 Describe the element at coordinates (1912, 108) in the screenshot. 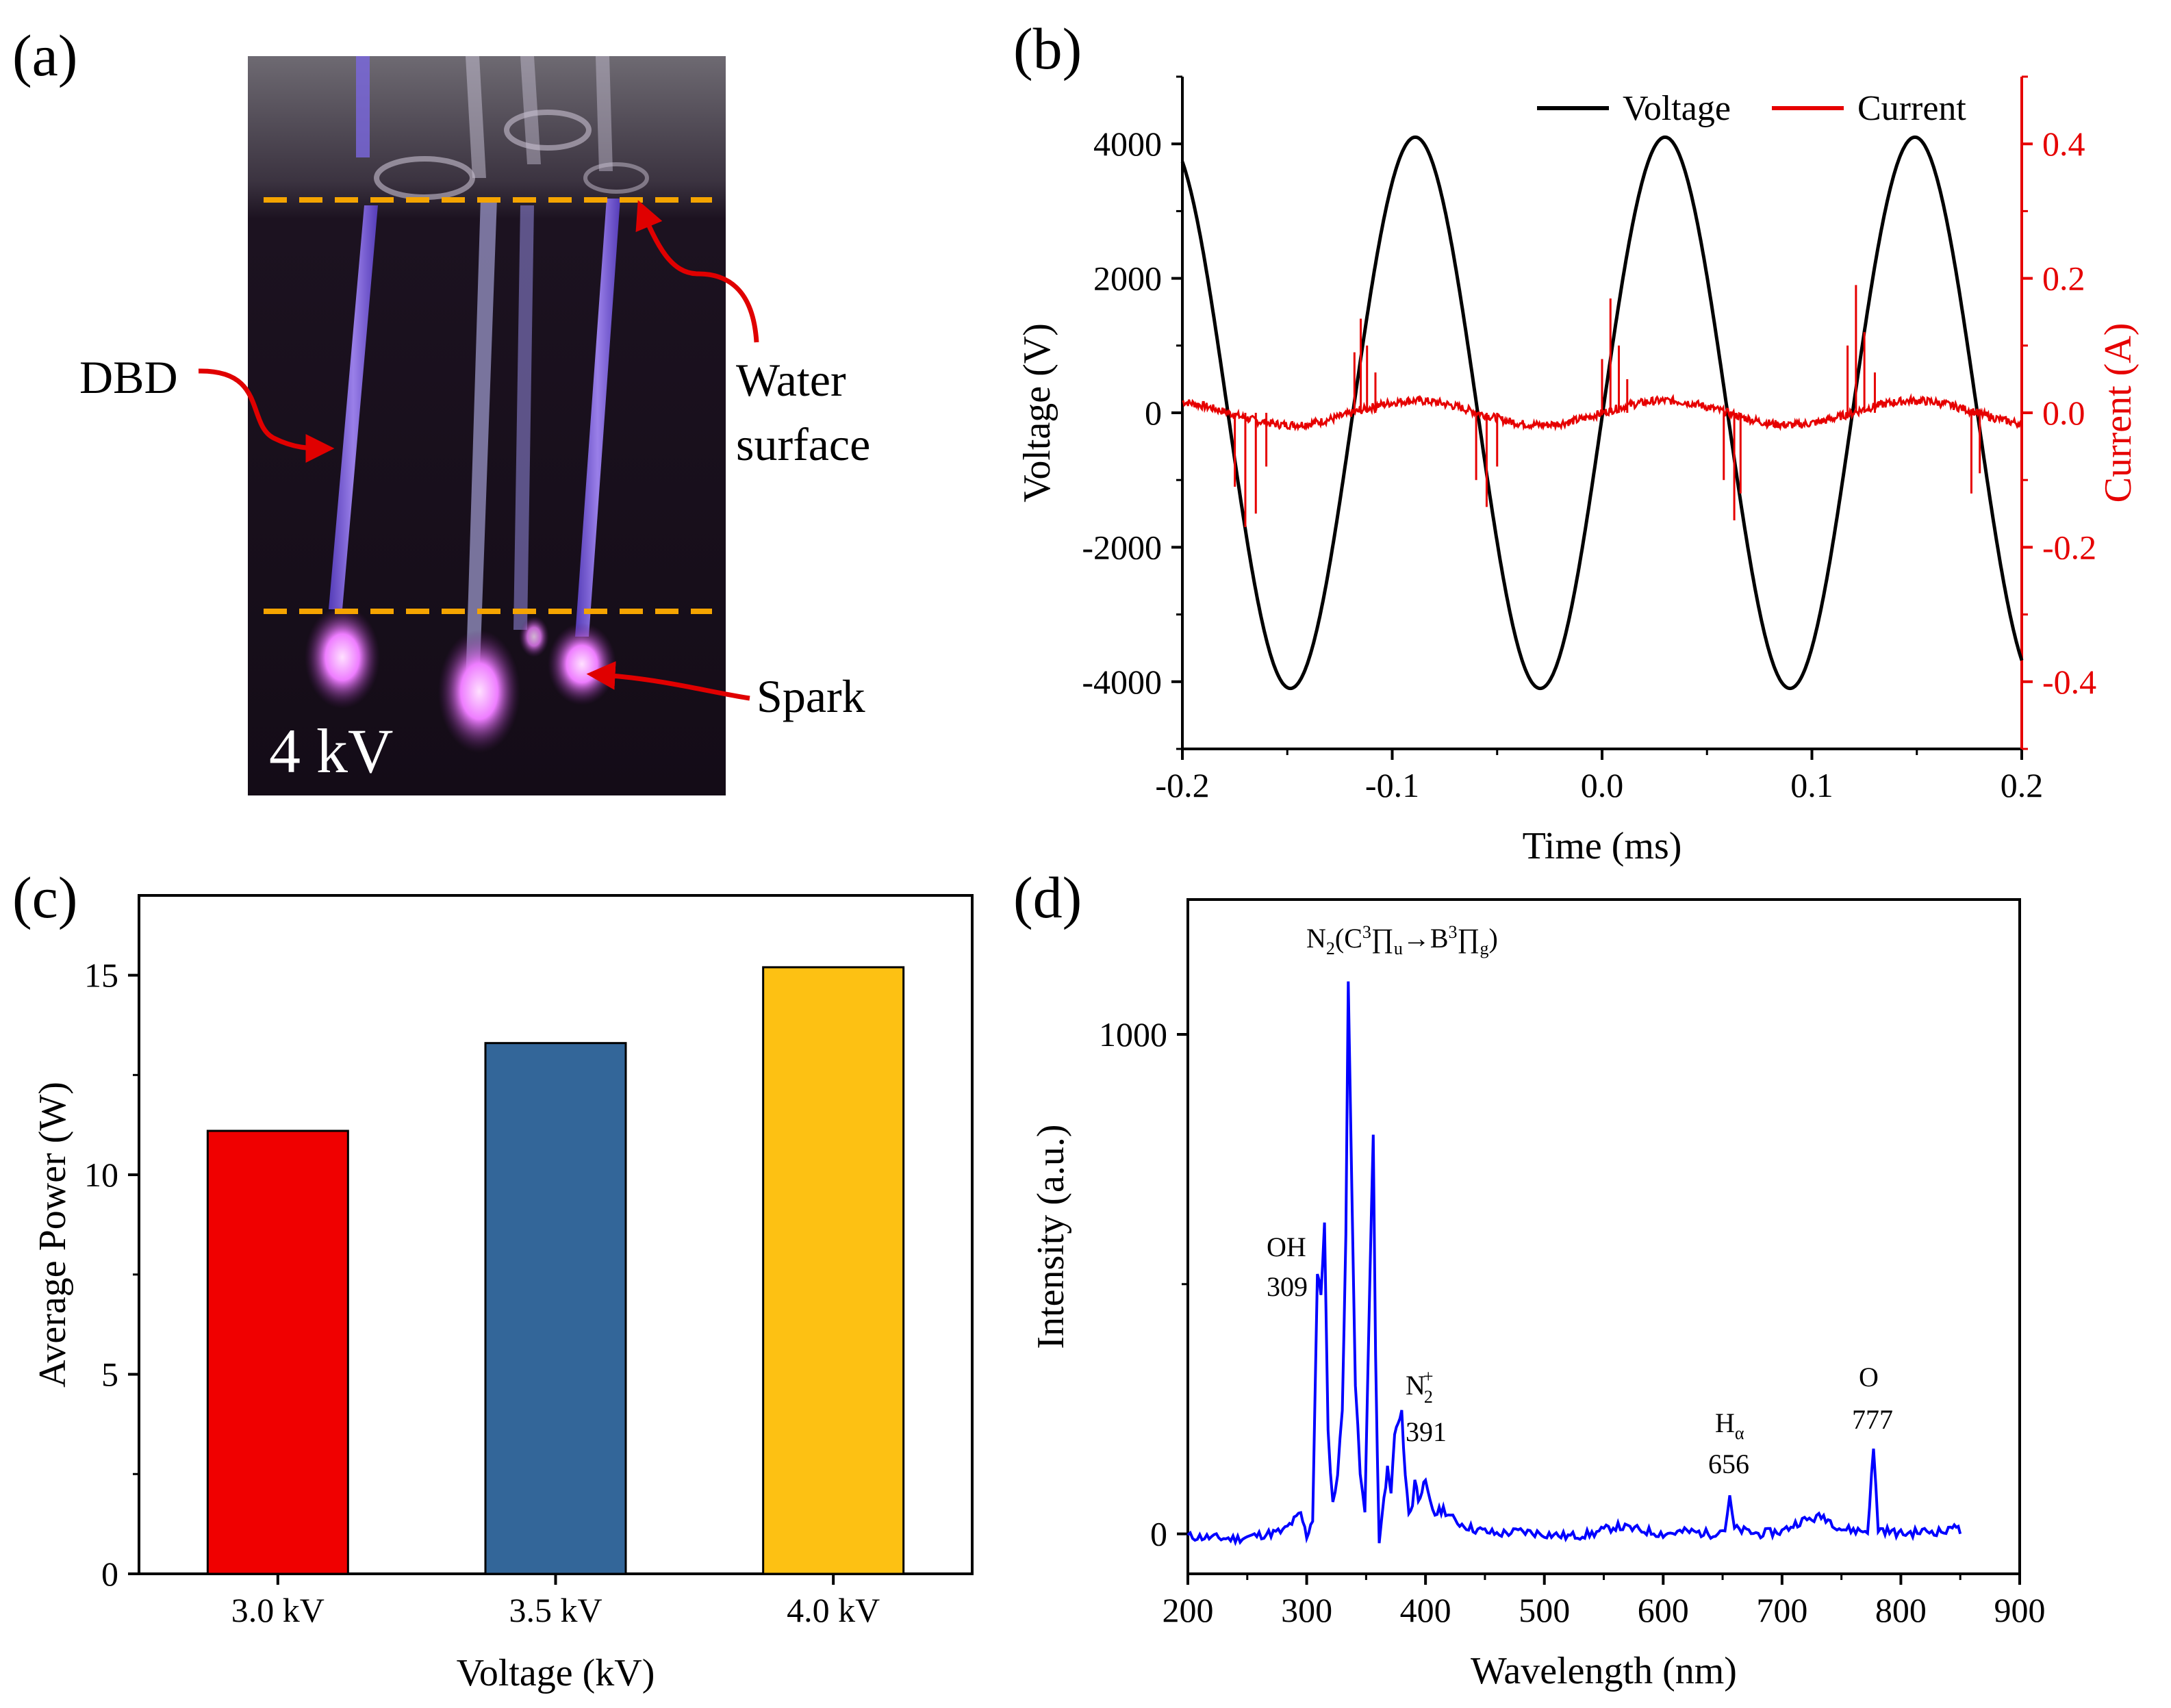

I see `b-legend-current-label: Current` at that location.